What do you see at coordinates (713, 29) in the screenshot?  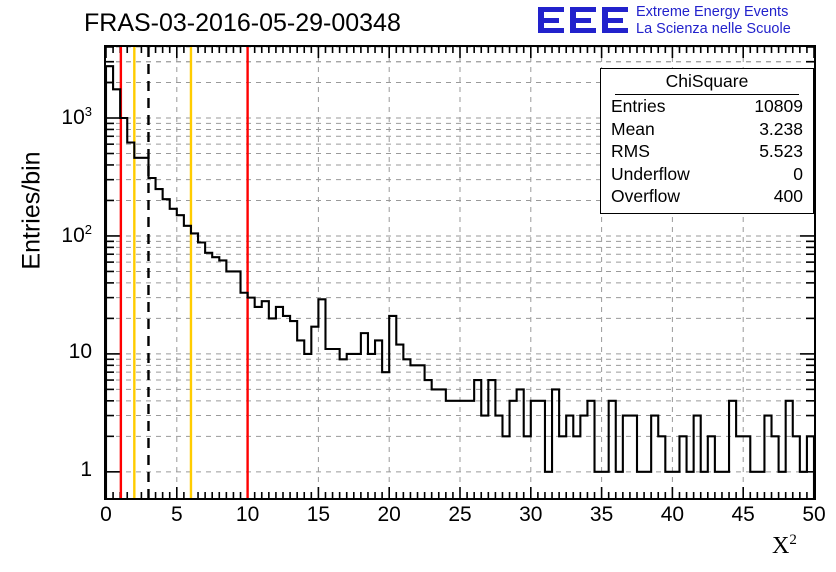 I see `eee-logo-line-2: La Scienza nelle Scuole` at bounding box center [713, 29].